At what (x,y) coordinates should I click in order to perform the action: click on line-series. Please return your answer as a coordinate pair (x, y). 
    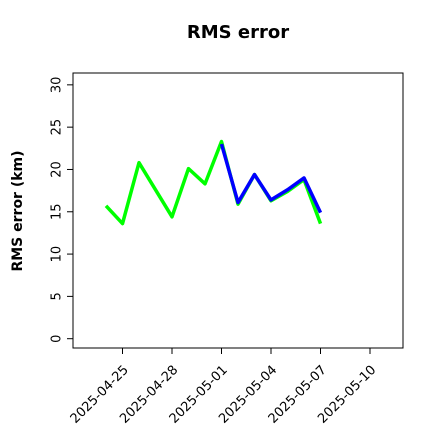
    Looking at the image, I should click on (271, 178).